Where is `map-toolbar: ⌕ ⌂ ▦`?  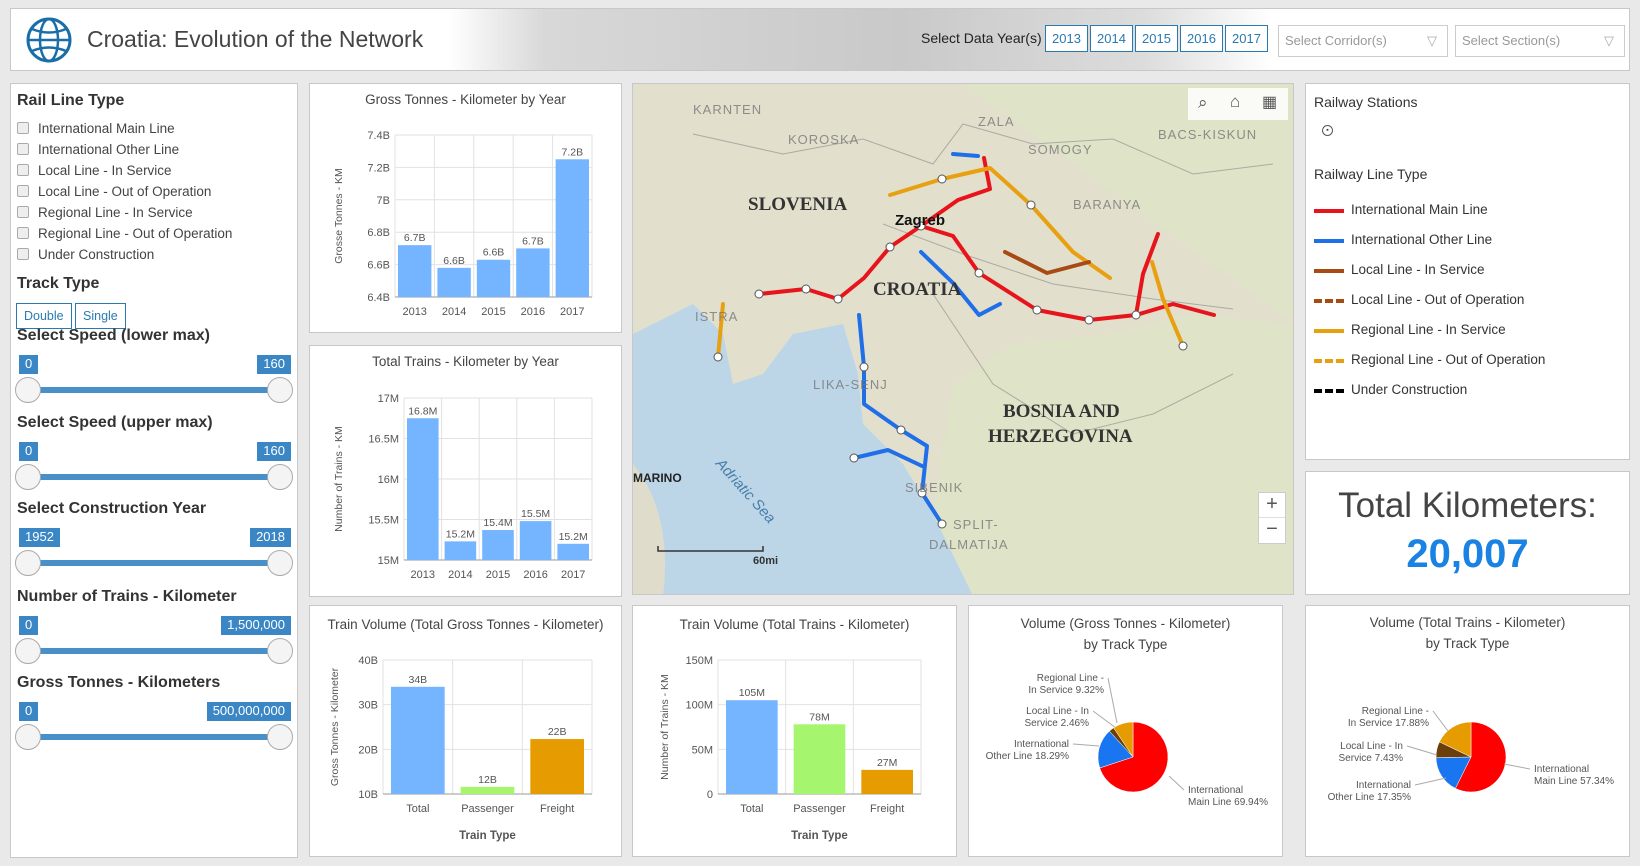 map-toolbar: ⌕ ⌂ ▦ is located at coordinates (1238, 104).